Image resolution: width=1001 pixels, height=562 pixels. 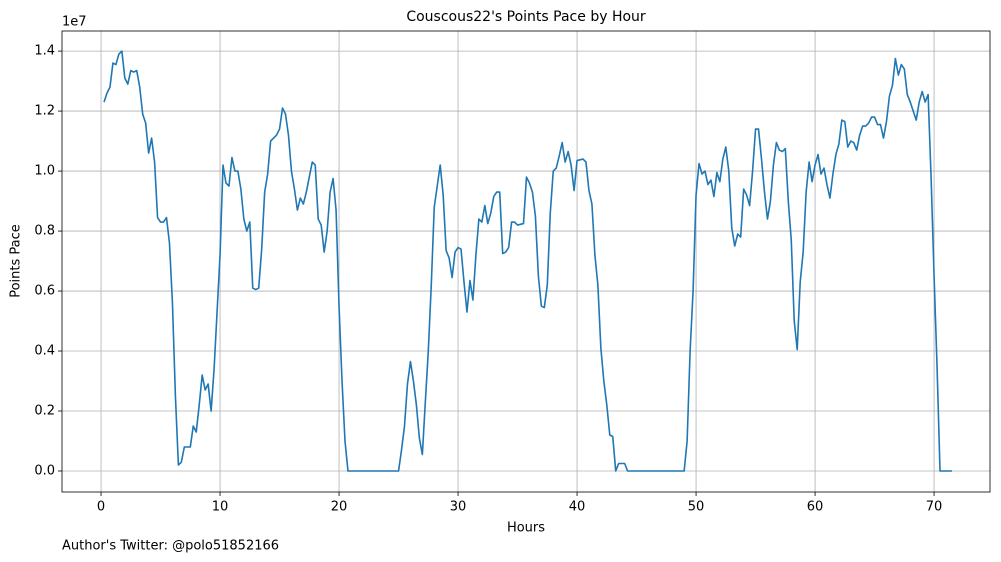 I want to click on annotation: Author's Twitter: @polo51852166, so click(x=170, y=546).